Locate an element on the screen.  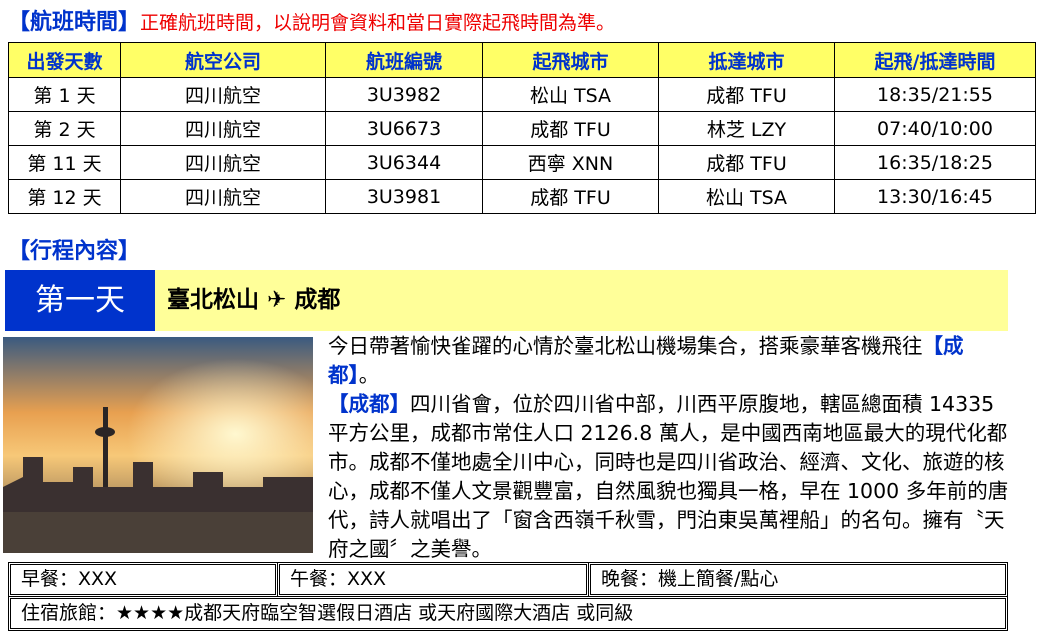
cell: 3U6673 is located at coordinates (404, 128).